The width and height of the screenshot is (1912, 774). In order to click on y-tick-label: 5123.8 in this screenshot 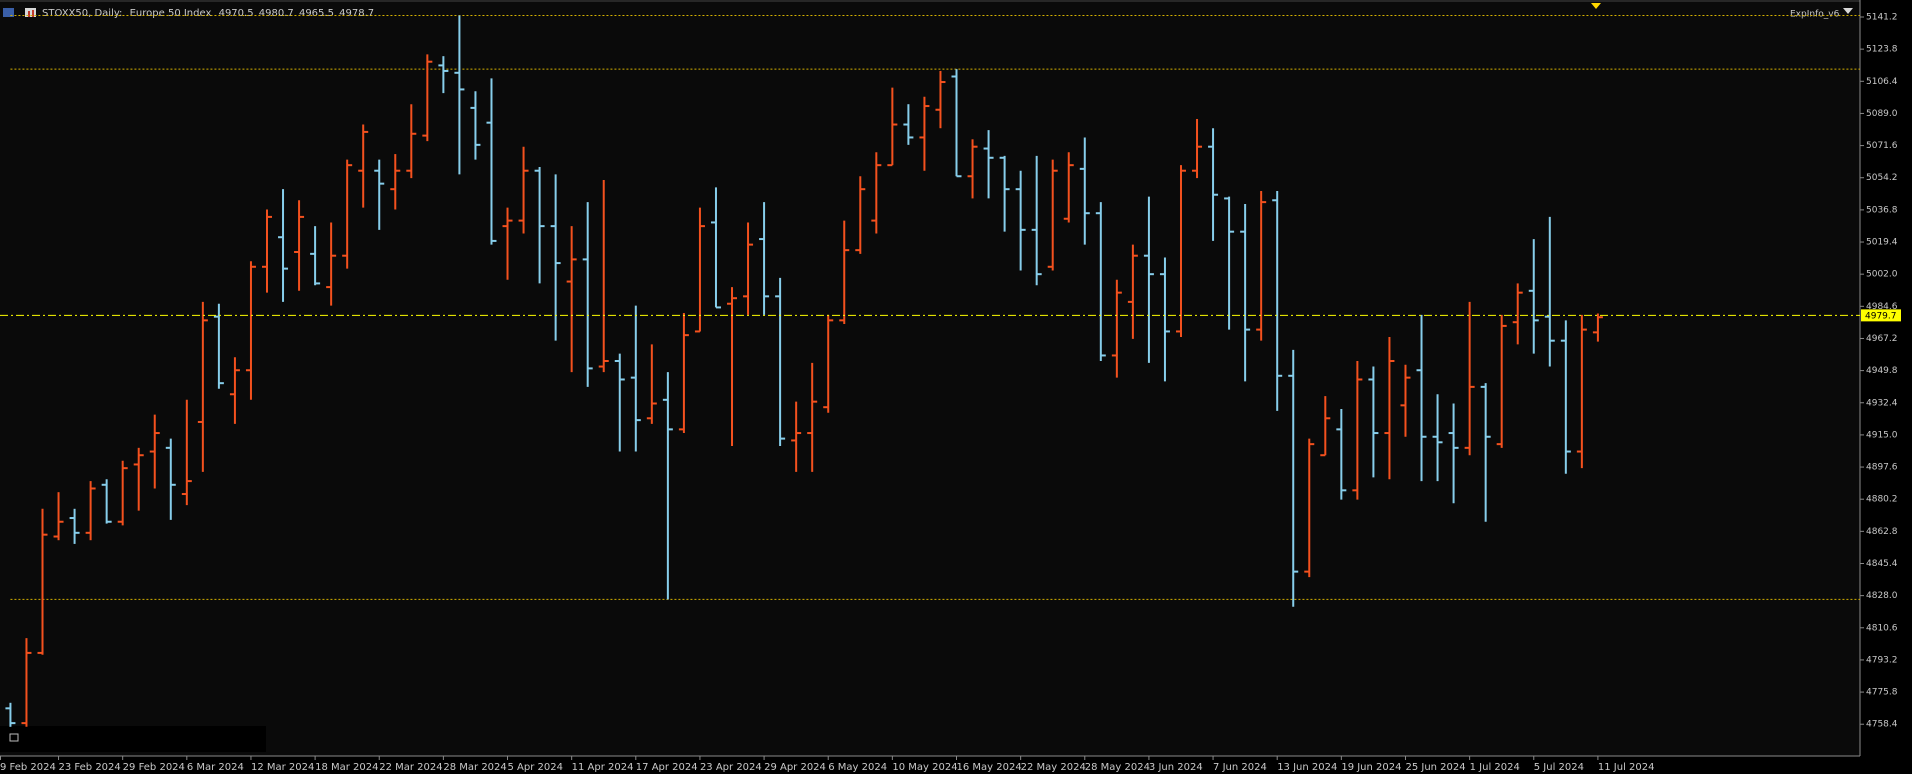, I will do `click(1882, 50)`.